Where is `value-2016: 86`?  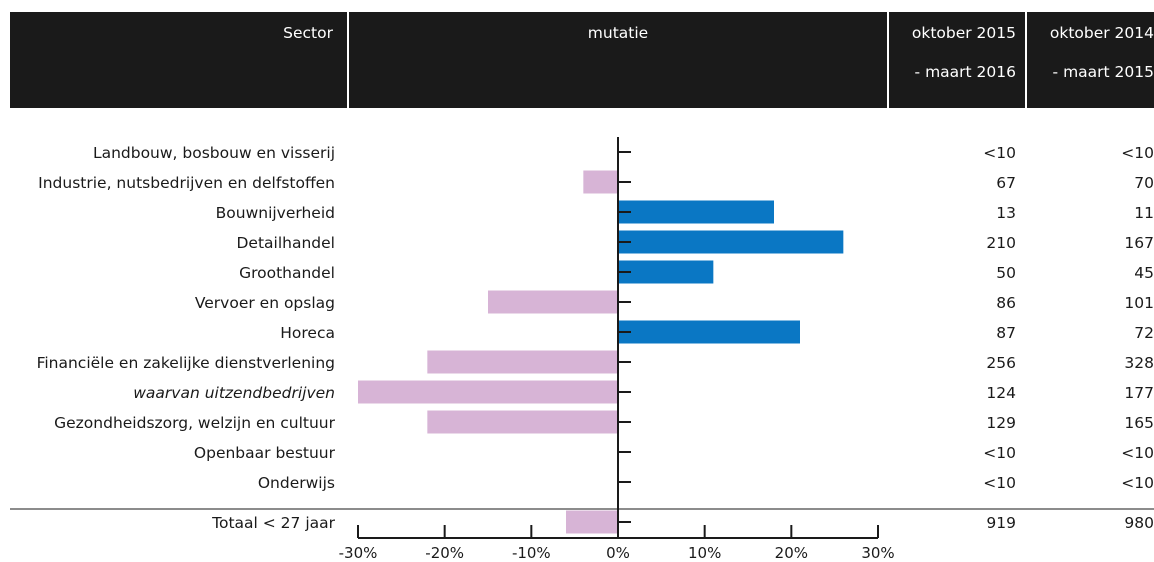 value-2016: 86 is located at coordinates (1006, 303).